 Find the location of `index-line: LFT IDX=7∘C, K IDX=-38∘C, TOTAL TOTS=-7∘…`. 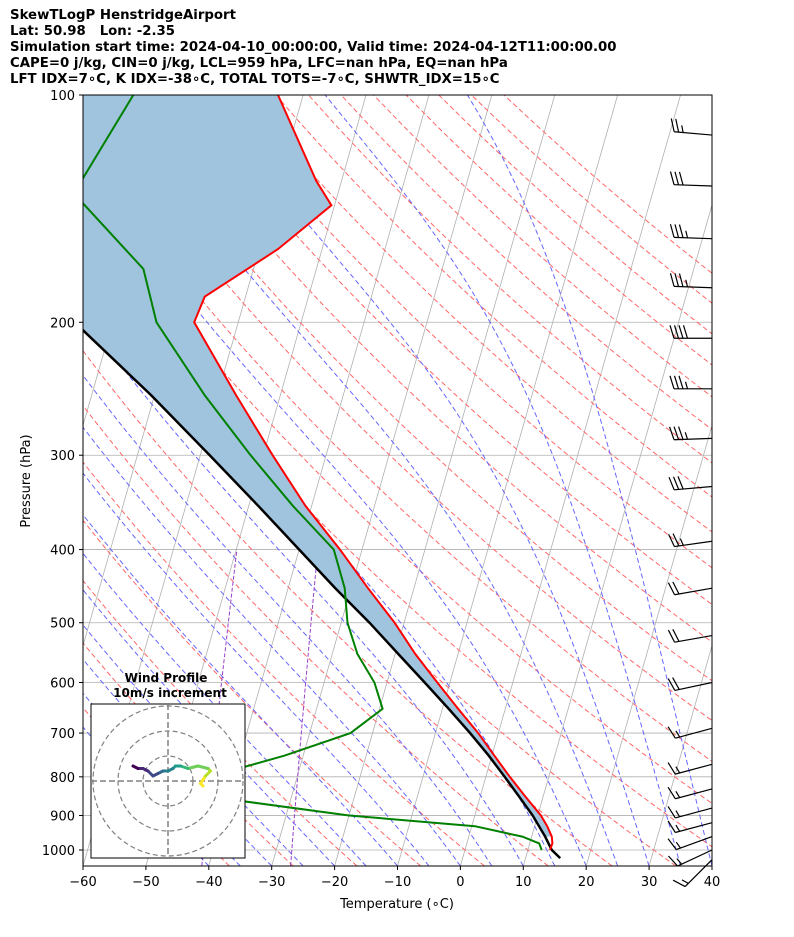

index-line: LFT IDX=7∘C, K IDX=-38∘C, TOTAL TOTS=-7∘… is located at coordinates (255, 79).